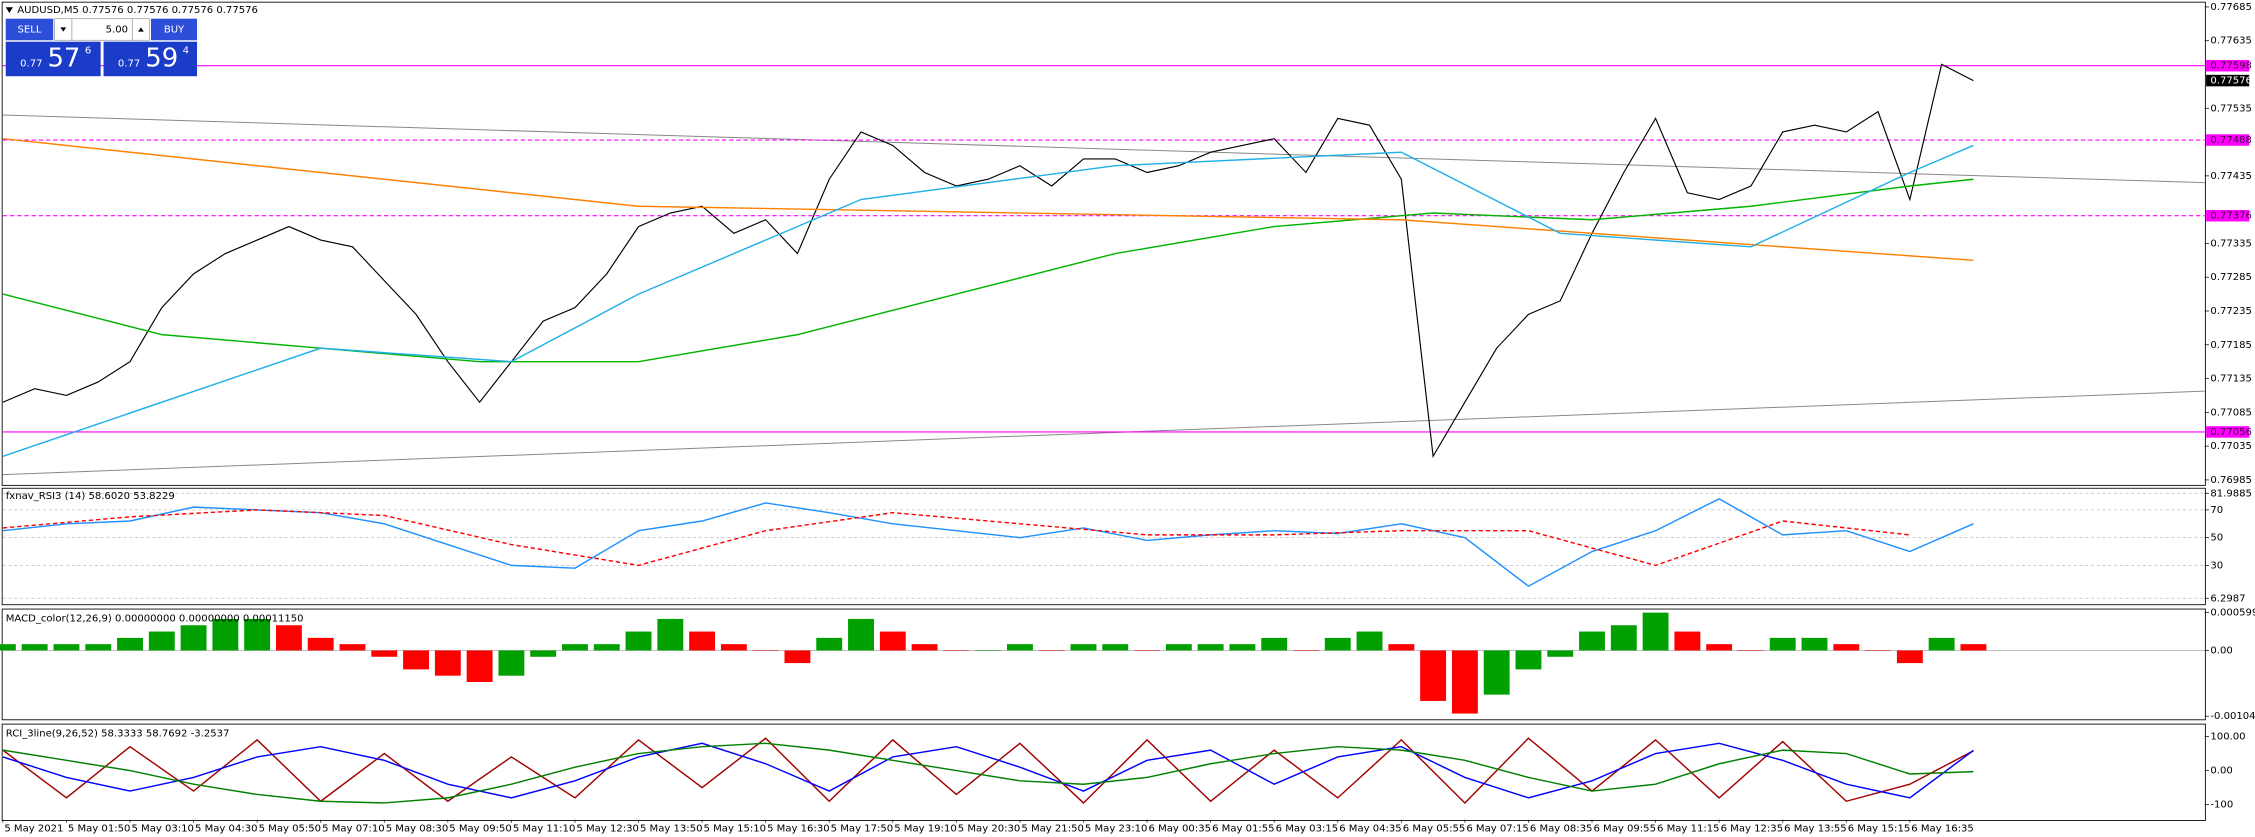 The width and height of the screenshot is (2255, 837). Describe the element at coordinates (2231, 41) in the screenshot. I see `y-tick-label: 0.77635` at that location.